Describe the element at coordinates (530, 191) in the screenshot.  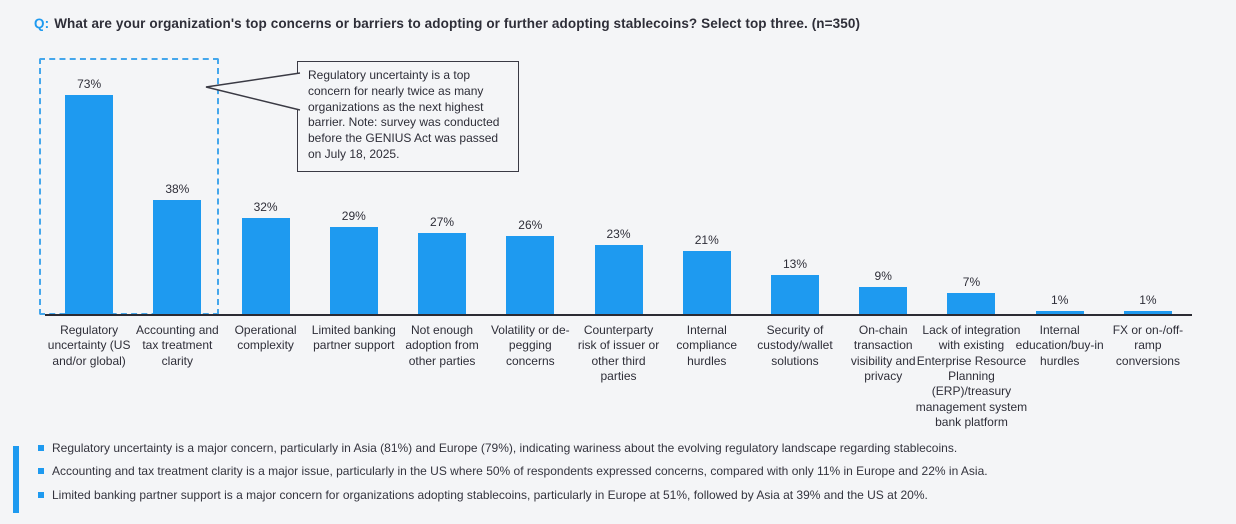
I see `bar-group: 26%` at that location.